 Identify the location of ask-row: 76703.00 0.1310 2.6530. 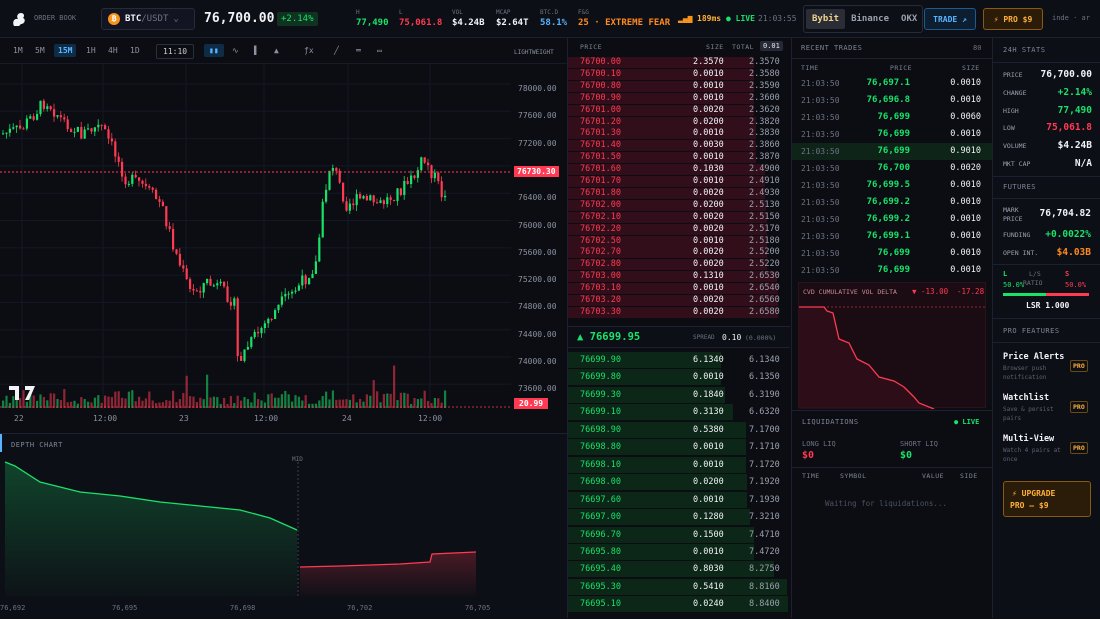
(679, 277).